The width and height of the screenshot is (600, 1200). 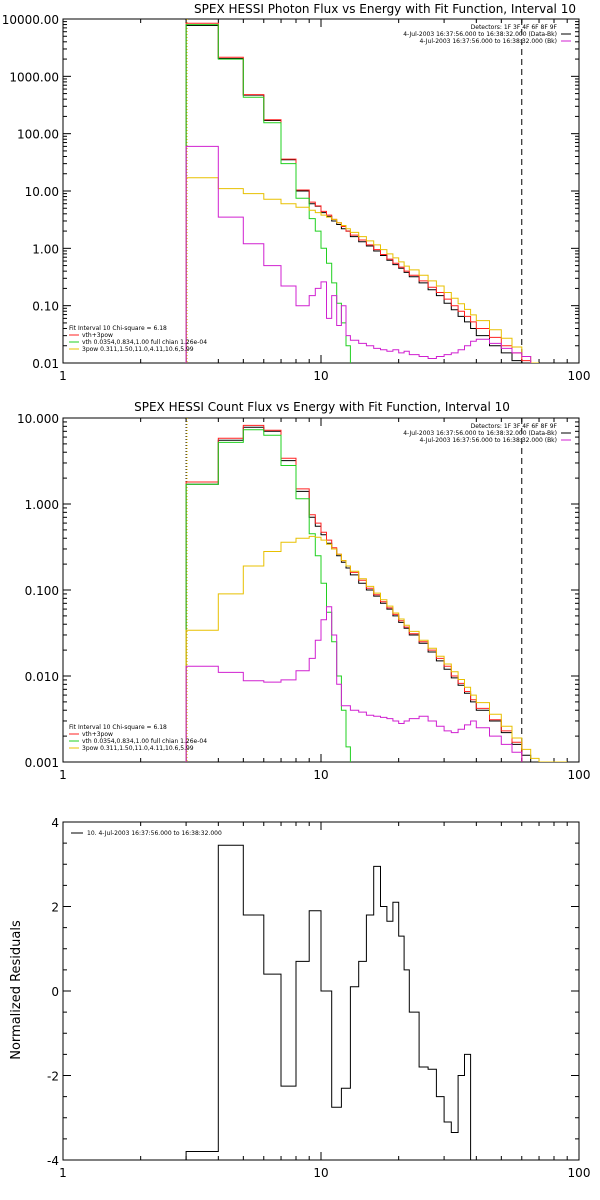 What do you see at coordinates (42, 591) in the screenshot?
I see `count-y-tick-label: 0.100` at bounding box center [42, 591].